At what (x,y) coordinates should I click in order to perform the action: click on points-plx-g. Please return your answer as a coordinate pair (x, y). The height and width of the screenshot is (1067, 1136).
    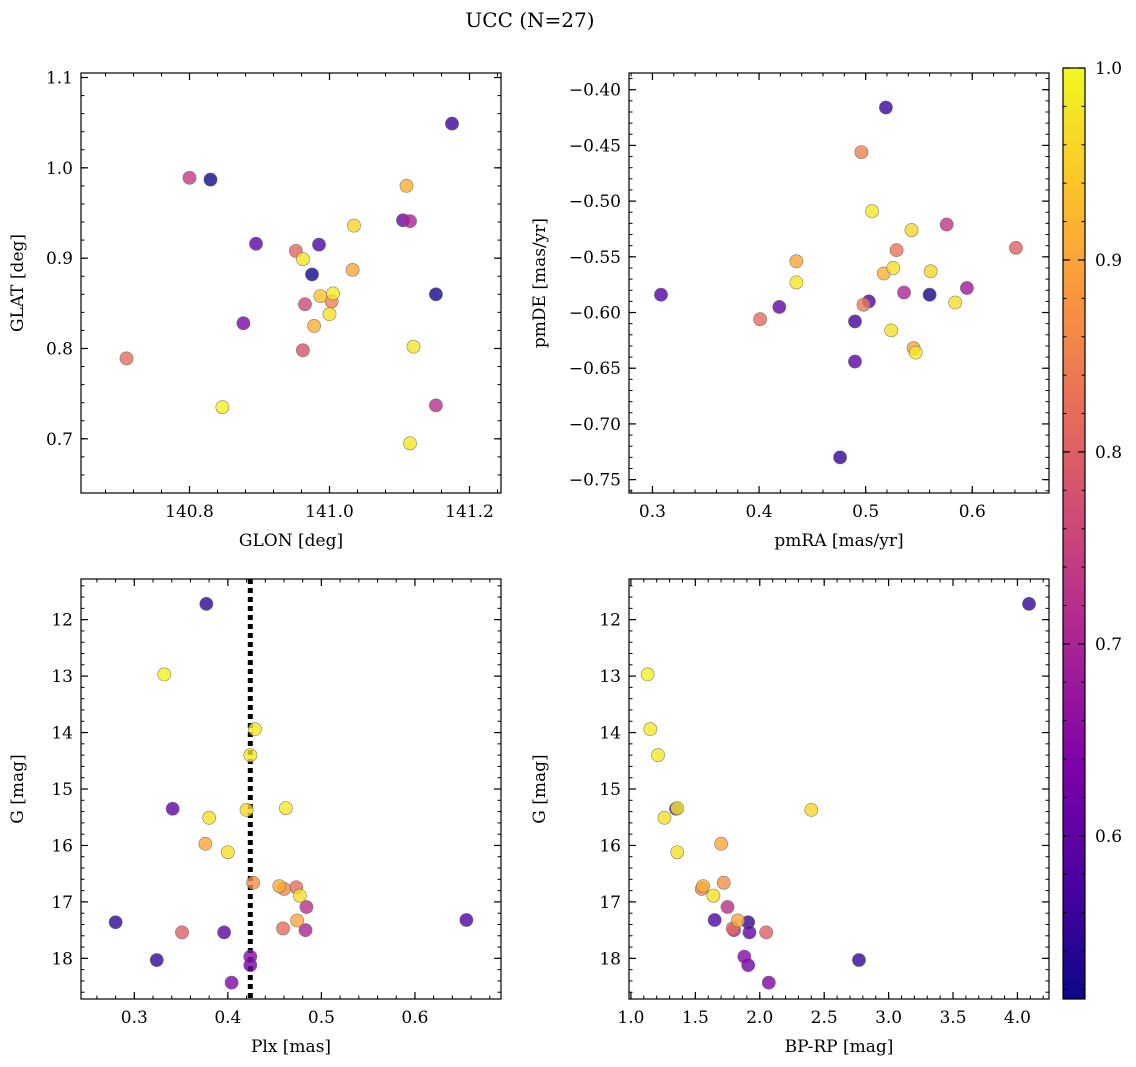
    Looking at the image, I should click on (291, 793).